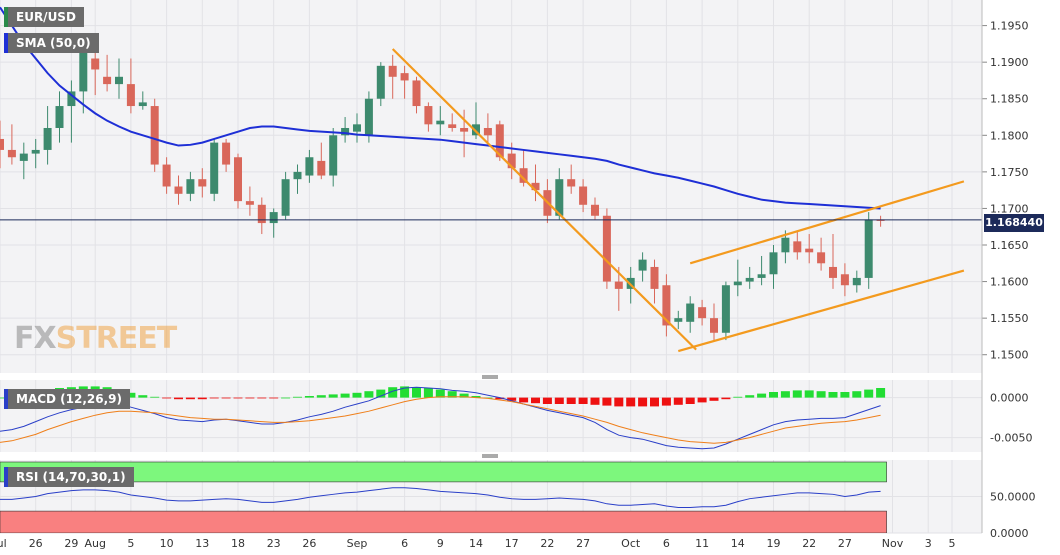 The image size is (1060, 555). What do you see at coordinates (512, 543) in the screenshot?
I see `x-tick-label: 17` at bounding box center [512, 543].